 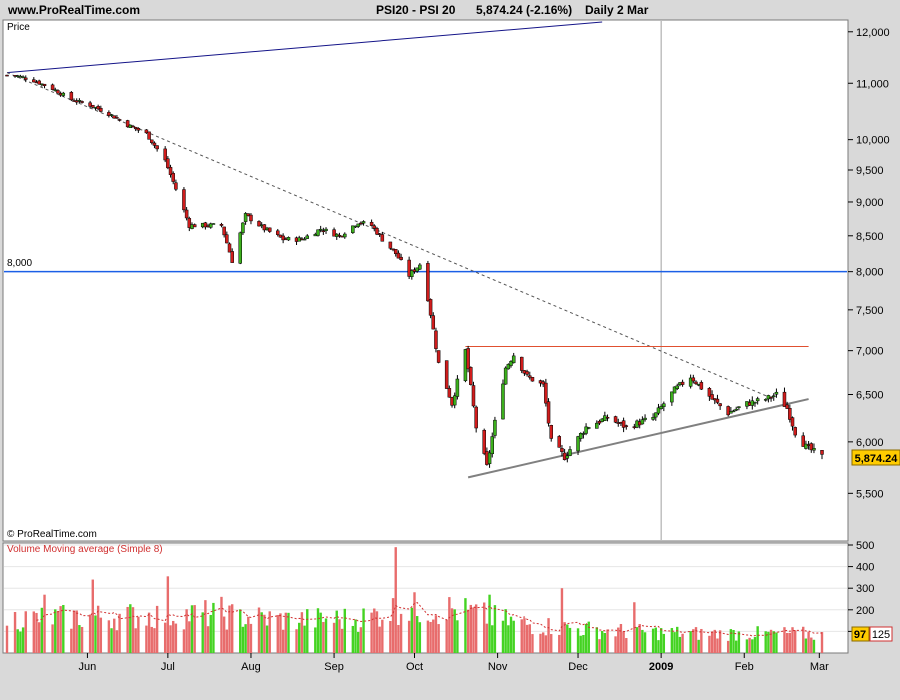 I want to click on x-axis: Jun Jul Aug Sep Oct Nov Dec 2009 Feb Mar, so click(x=454, y=663).